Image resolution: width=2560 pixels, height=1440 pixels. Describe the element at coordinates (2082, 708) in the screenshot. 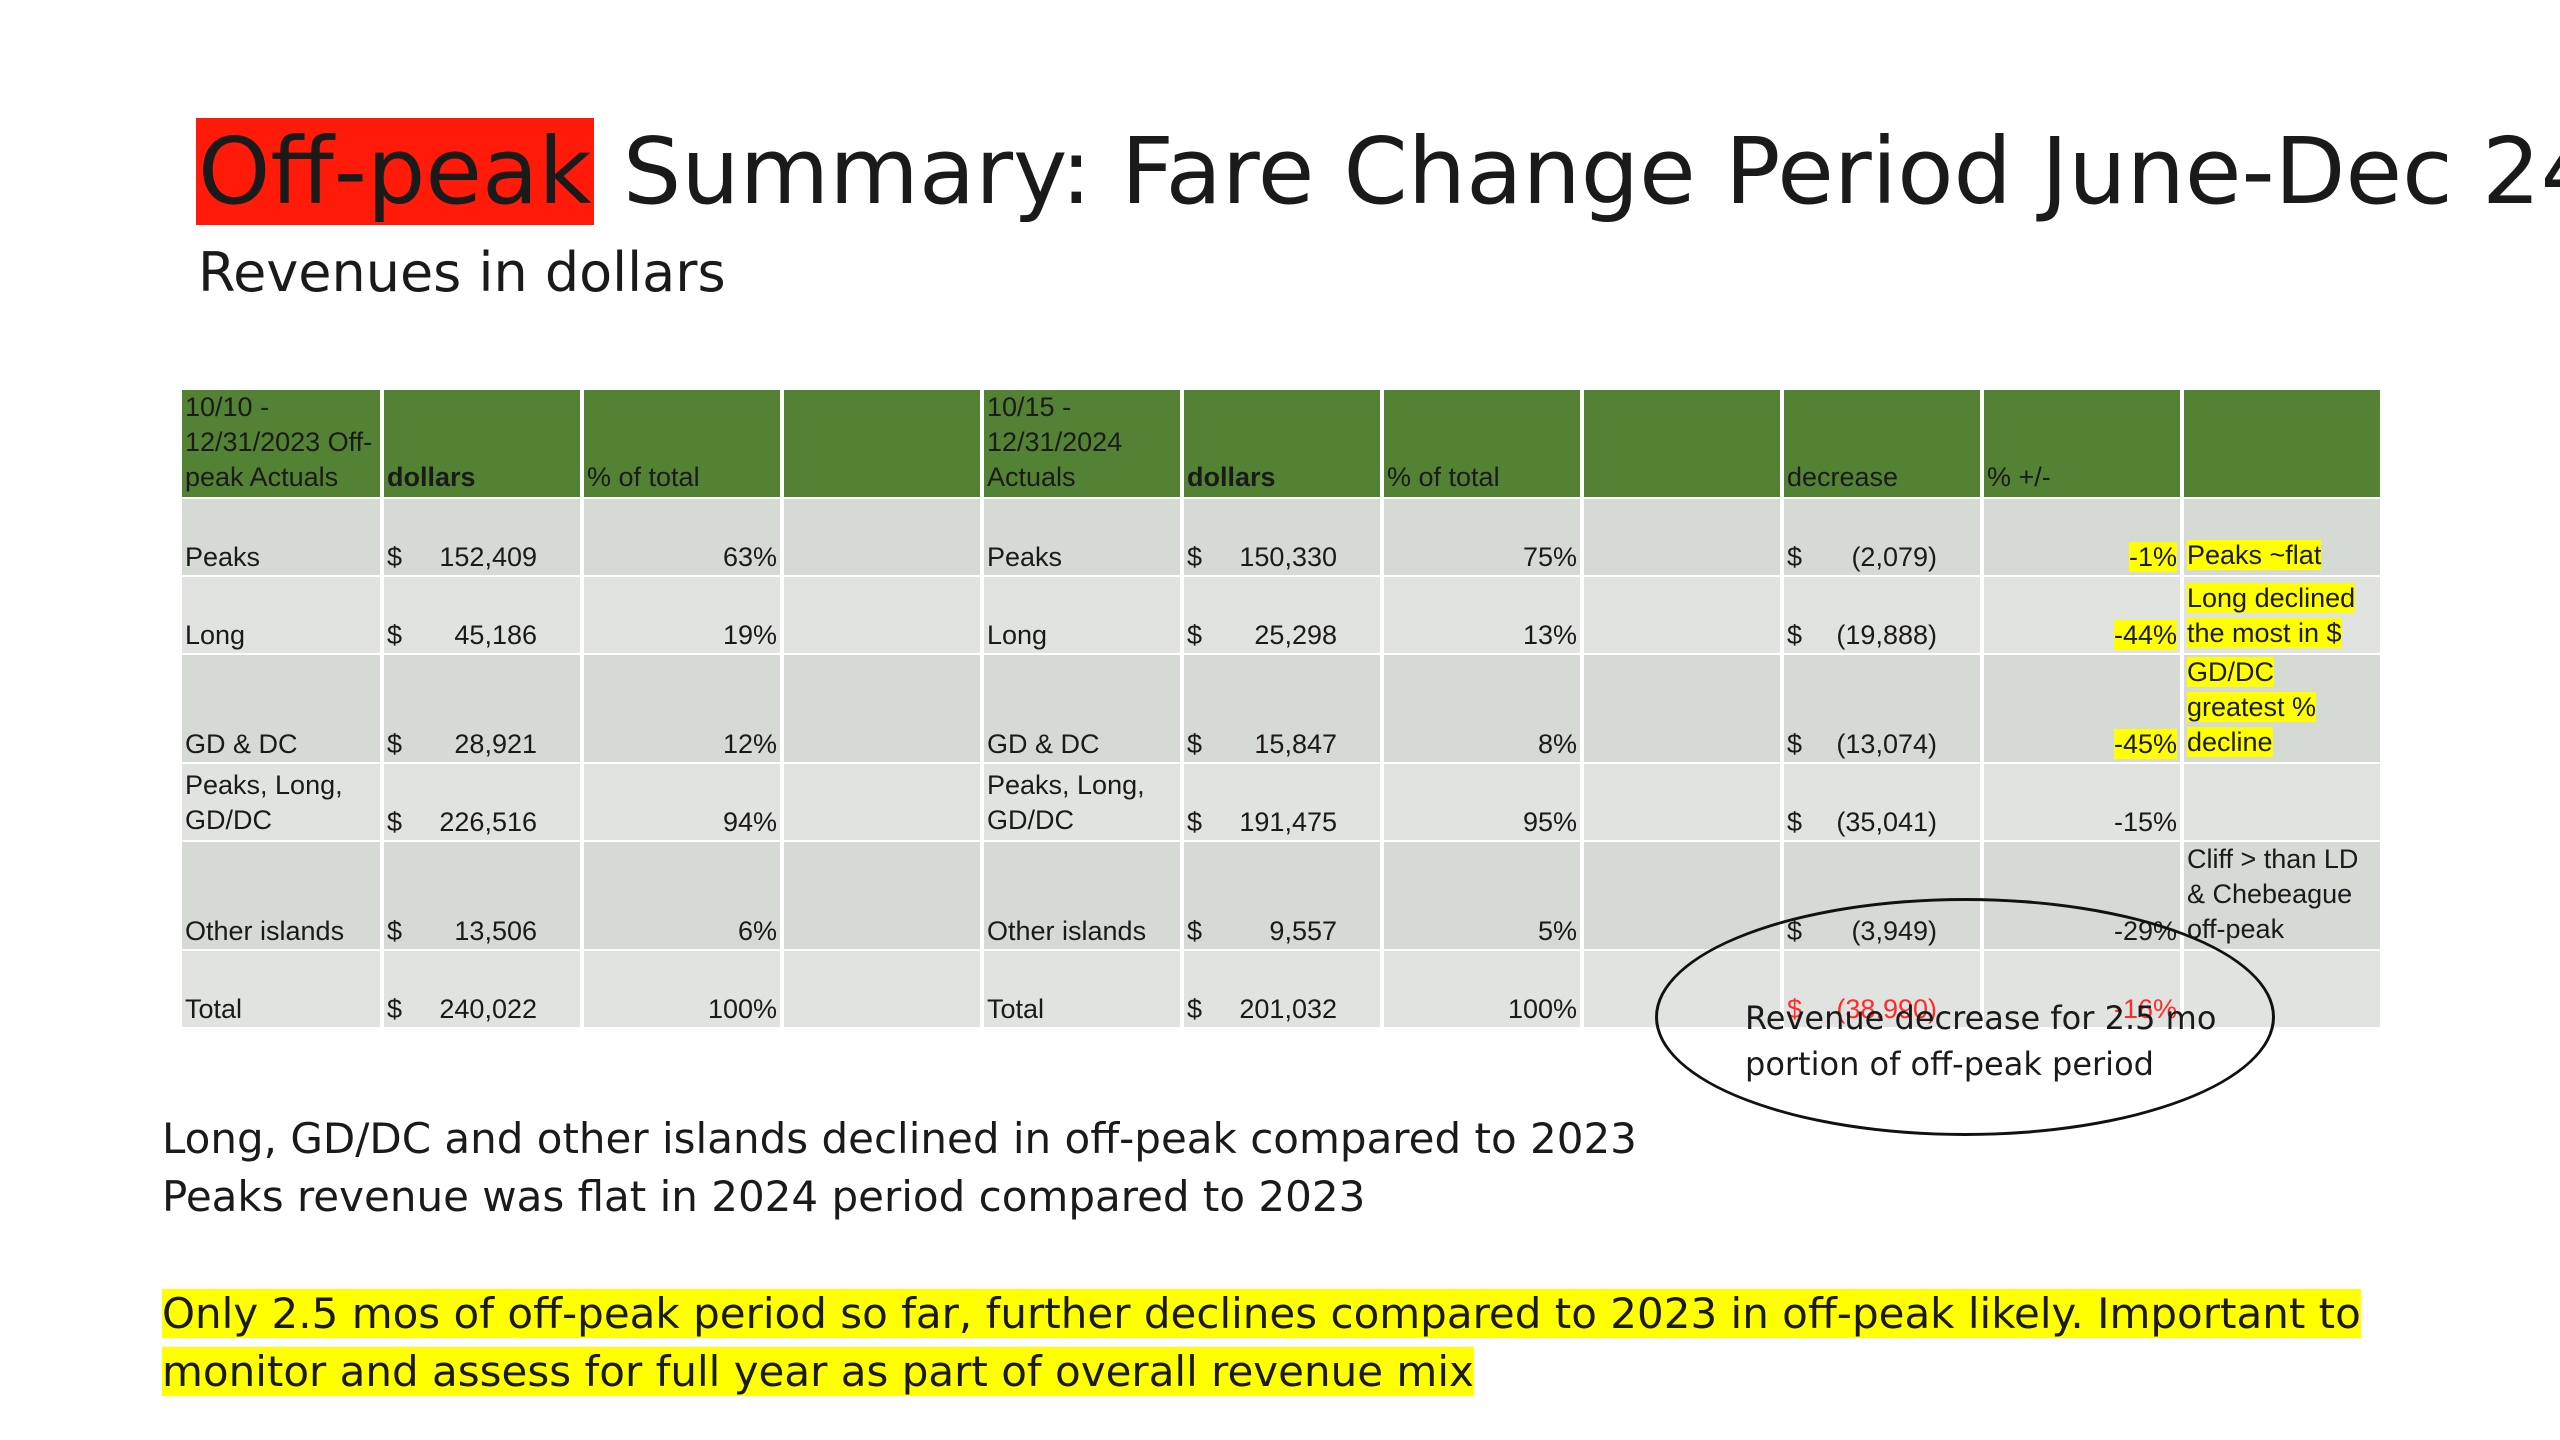

I see `change-cell: -45%` at that location.